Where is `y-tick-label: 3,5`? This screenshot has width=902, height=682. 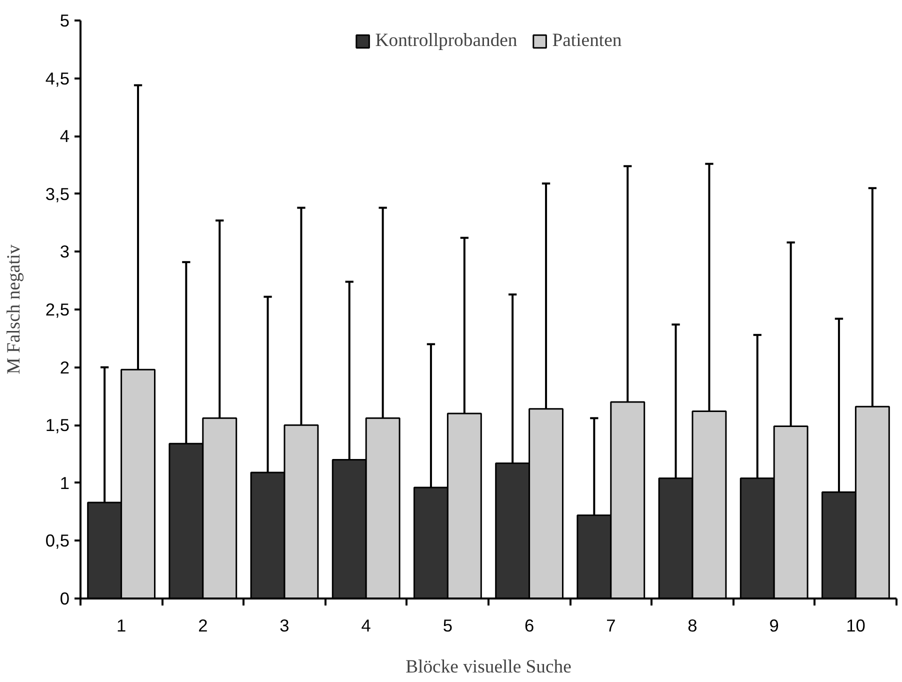 y-tick-label: 3,5 is located at coordinates (57, 194).